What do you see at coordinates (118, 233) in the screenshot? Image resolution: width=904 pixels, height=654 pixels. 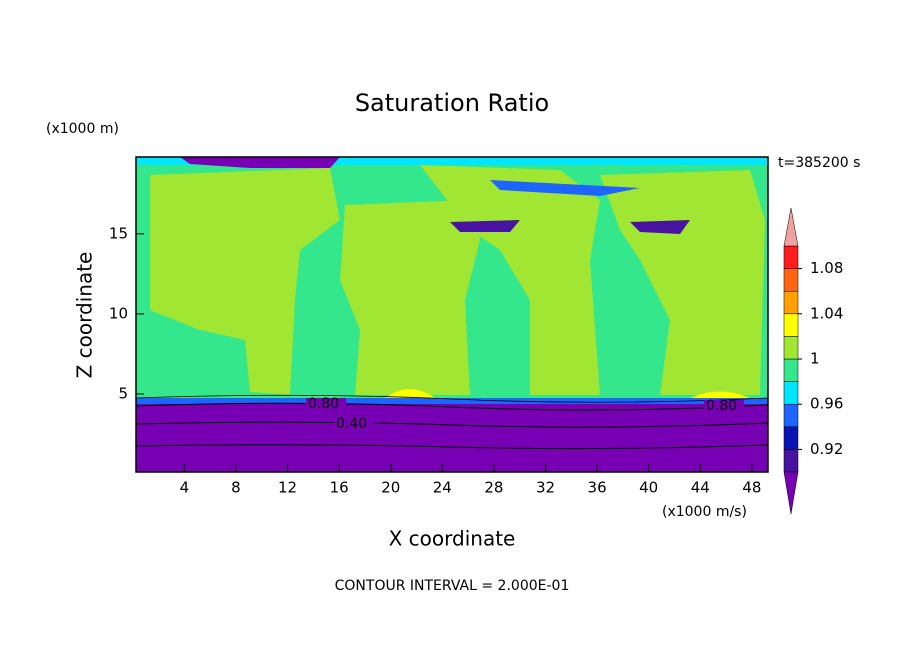 I see `y-tick-label: 15` at bounding box center [118, 233].